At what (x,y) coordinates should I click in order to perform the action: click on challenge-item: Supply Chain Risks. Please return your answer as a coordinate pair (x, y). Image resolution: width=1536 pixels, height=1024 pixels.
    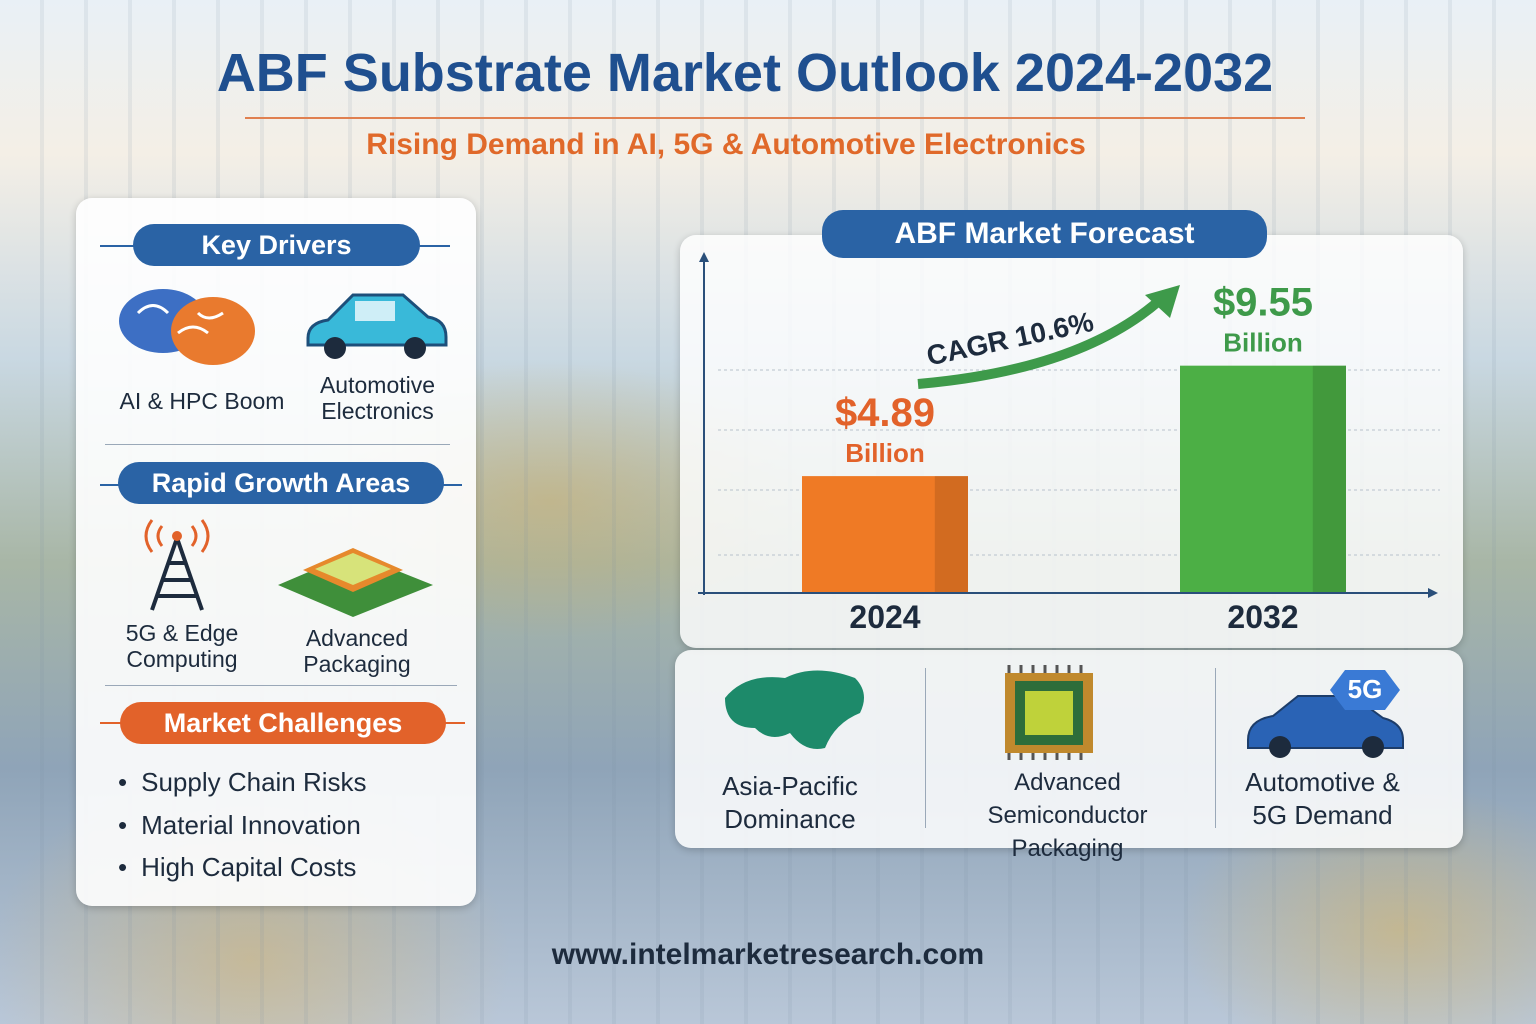
    Looking at the image, I should click on (242, 782).